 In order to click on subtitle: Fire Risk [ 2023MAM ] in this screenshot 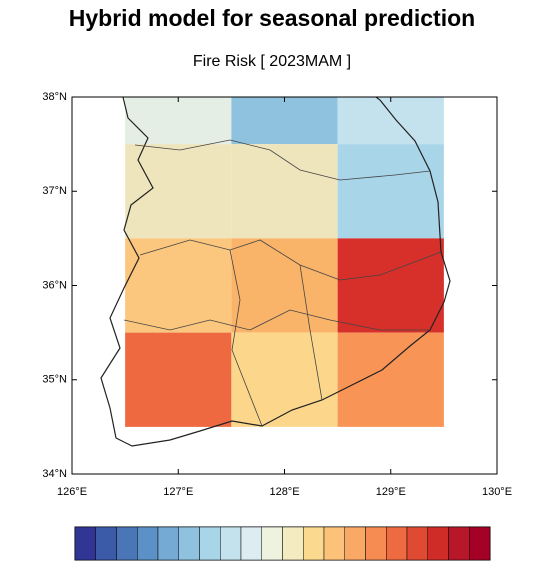, I will do `click(272, 61)`.